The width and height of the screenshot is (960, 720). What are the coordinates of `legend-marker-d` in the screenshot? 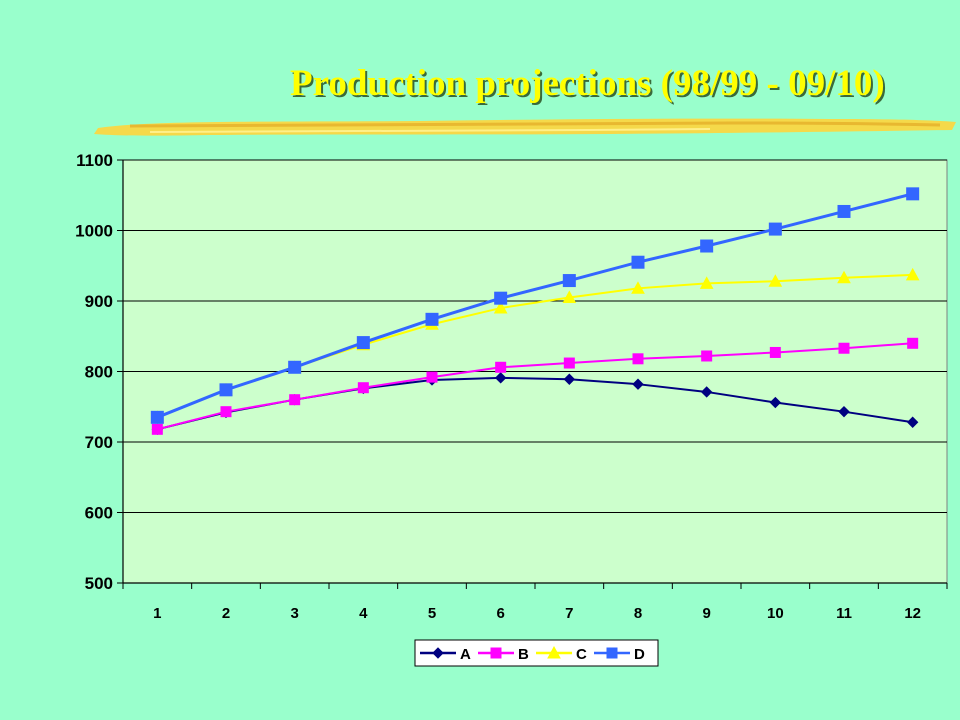 It's located at (612, 653).